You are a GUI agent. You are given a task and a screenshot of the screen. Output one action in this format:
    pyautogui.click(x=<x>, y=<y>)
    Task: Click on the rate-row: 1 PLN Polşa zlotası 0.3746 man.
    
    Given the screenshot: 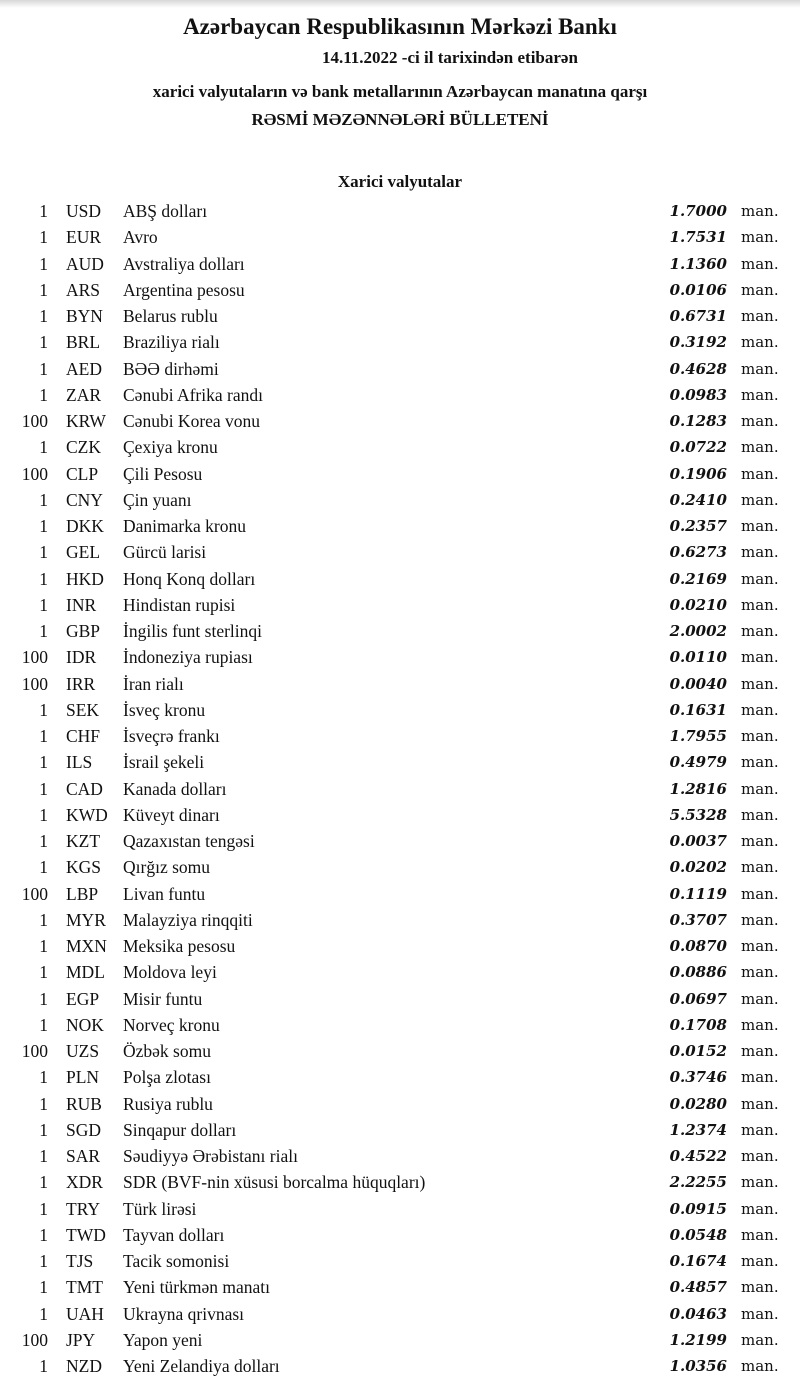 What is the action you would take?
    pyautogui.click(x=400, y=1077)
    